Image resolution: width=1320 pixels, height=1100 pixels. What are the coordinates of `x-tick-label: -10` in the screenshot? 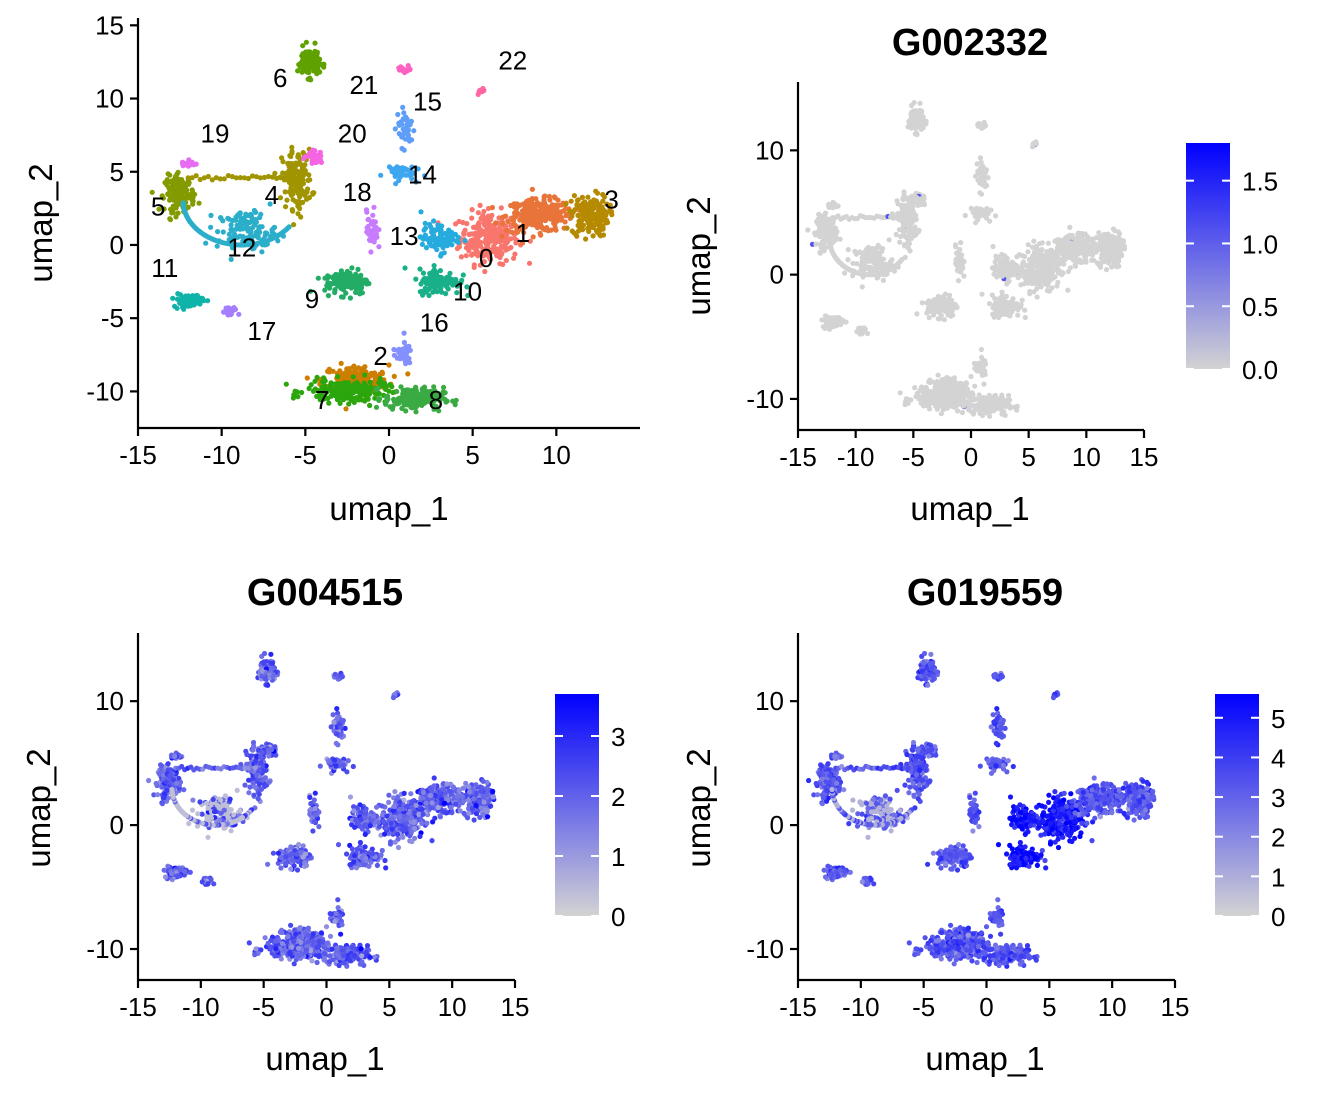 It's located at (222, 455).